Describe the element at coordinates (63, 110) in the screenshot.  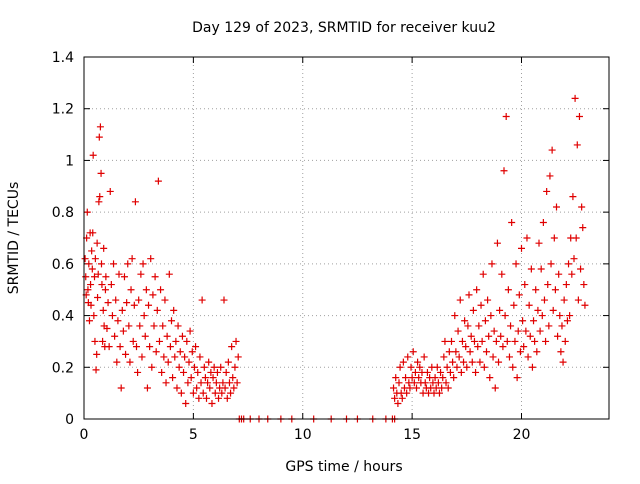
I see `y-tick-label: 1.2` at that location.